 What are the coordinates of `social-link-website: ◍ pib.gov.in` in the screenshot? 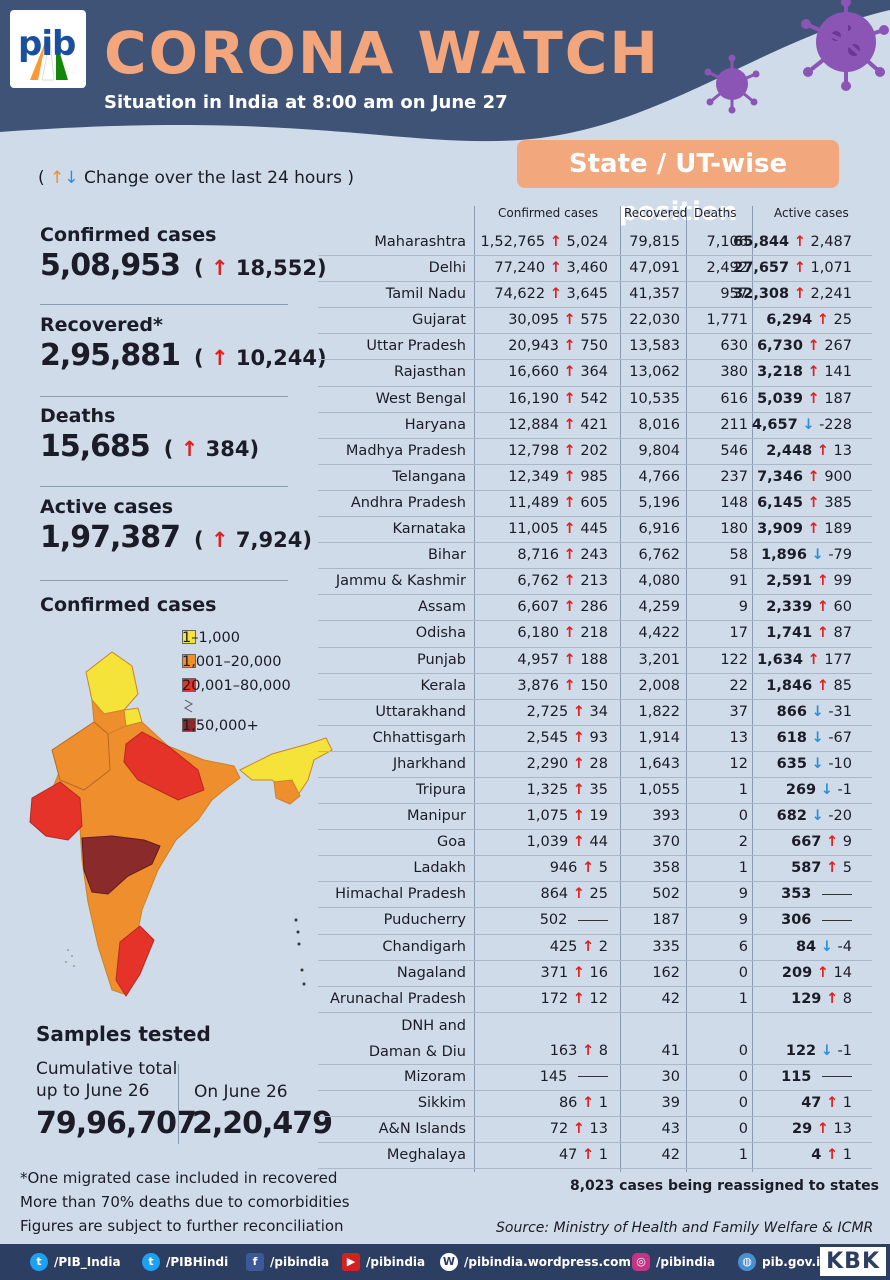 It's located at (783, 1262).